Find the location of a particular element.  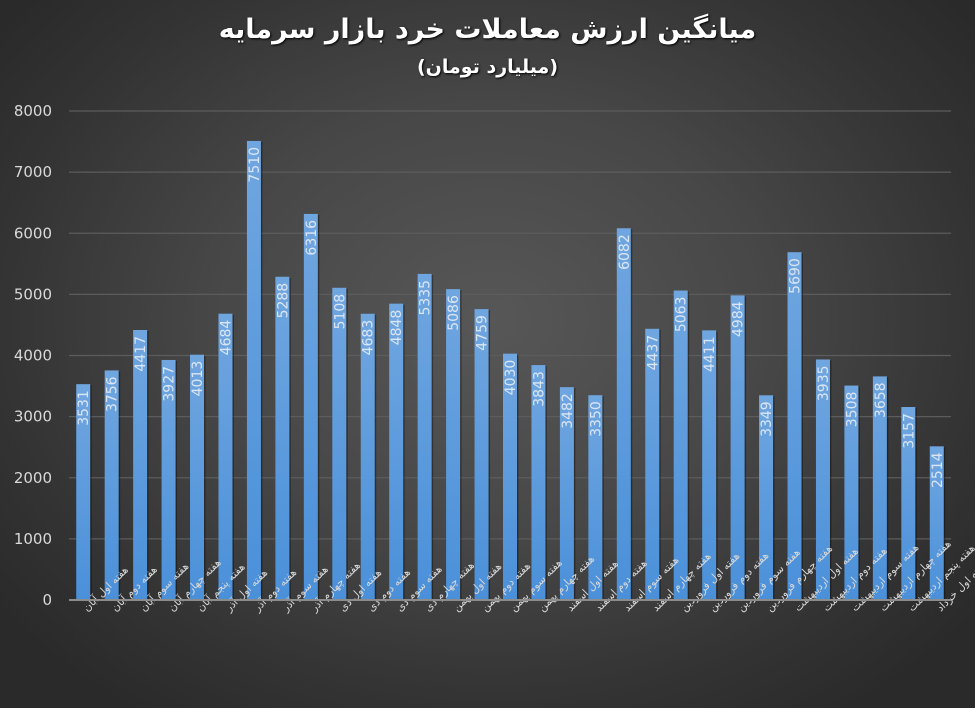

bar: 3350 is located at coordinates (596, 498).